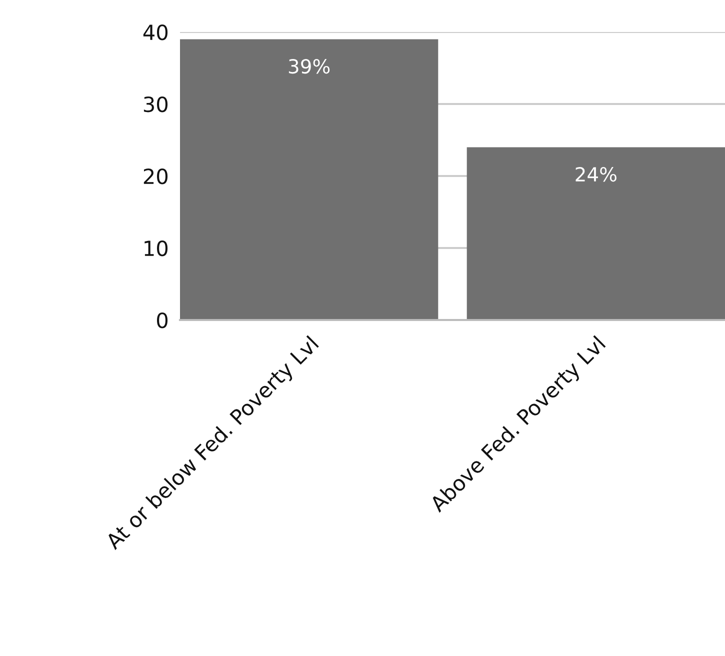 Image resolution: width=725 pixels, height=656 pixels. What do you see at coordinates (156, 176) in the screenshot?
I see `y-tick-label: 20` at bounding box center [156, 176].